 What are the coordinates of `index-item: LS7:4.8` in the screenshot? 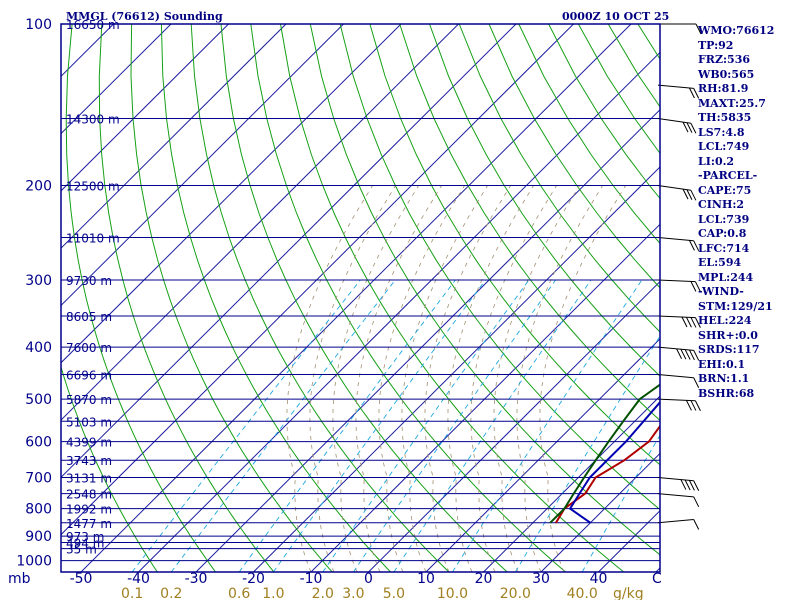 It's located at (721, 132).